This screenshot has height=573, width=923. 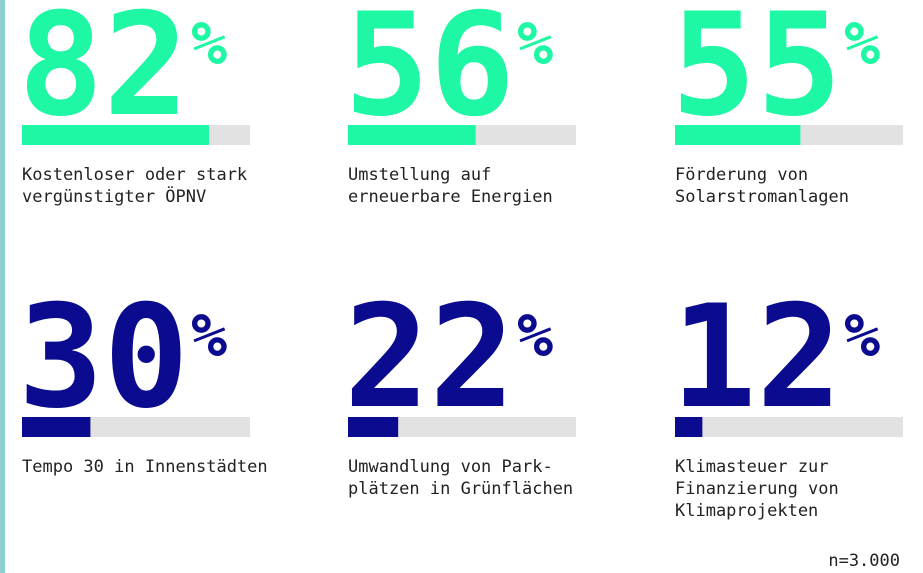 What do you see at coordinates (460, 489) in the screenshot?
I see `label-line: plätzen in Grünflächen` at bounding box center [460, 489].